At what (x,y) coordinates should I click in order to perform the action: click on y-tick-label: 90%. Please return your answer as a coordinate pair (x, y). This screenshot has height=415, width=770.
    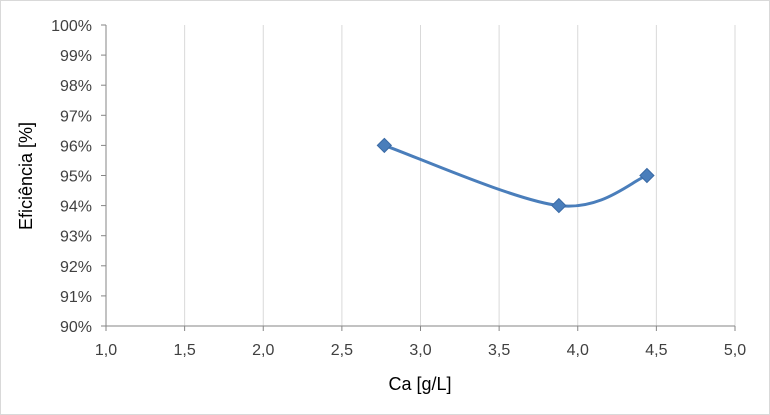
    Looking at the image, I should click on (76, 327).